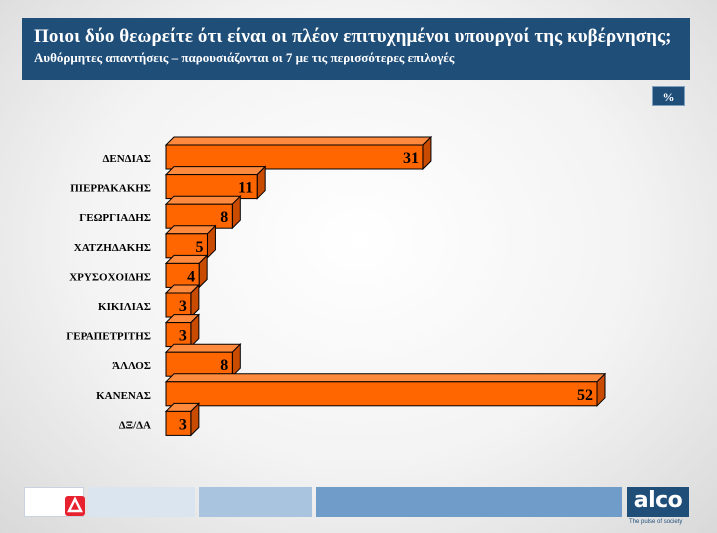 This screenshot has height=533, width=717. I want to click on bar-group: ΔΞ/ΔΑ 3, so click(160, 419).